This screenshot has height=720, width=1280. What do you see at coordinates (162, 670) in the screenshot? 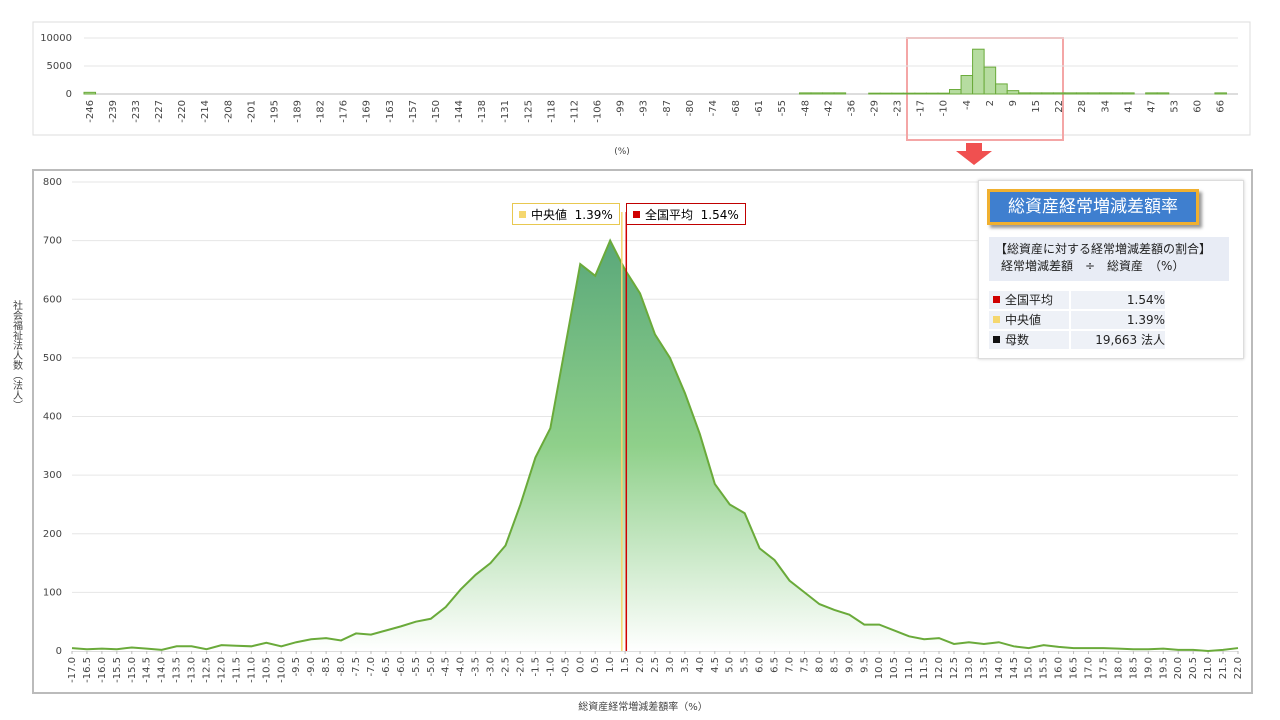
I see `x-tick-label: -14.0` at bounding box center [162, 670].